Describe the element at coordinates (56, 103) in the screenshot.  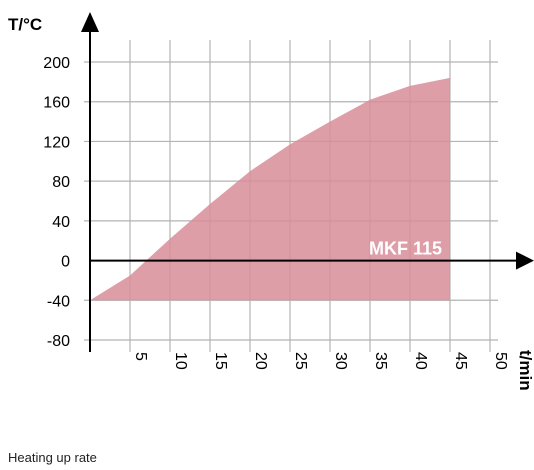
I see `y-tick-label: 160` at that location.